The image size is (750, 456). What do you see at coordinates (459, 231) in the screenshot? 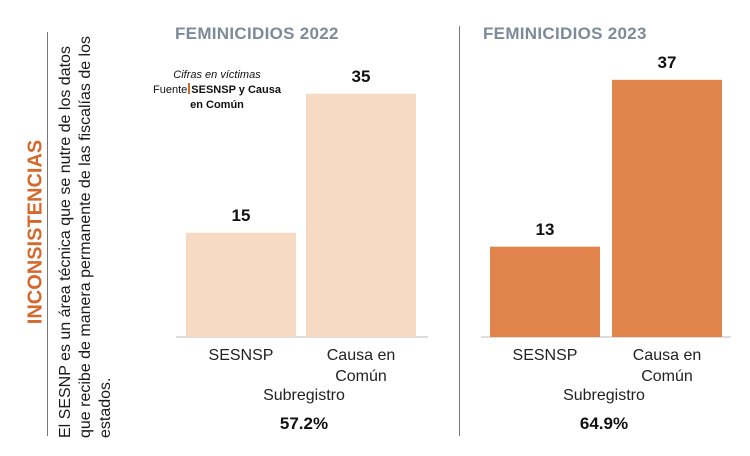
I see `panel-divider` at bounding box center [459, 231].